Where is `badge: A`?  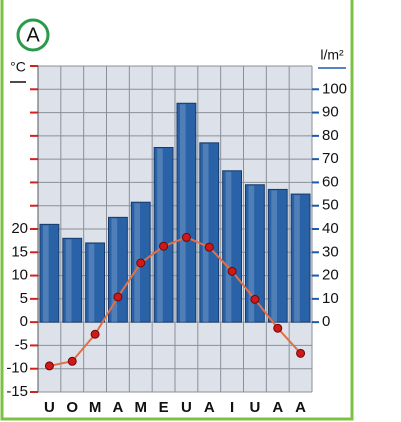
badge: A is located at coordinates (33, 35).